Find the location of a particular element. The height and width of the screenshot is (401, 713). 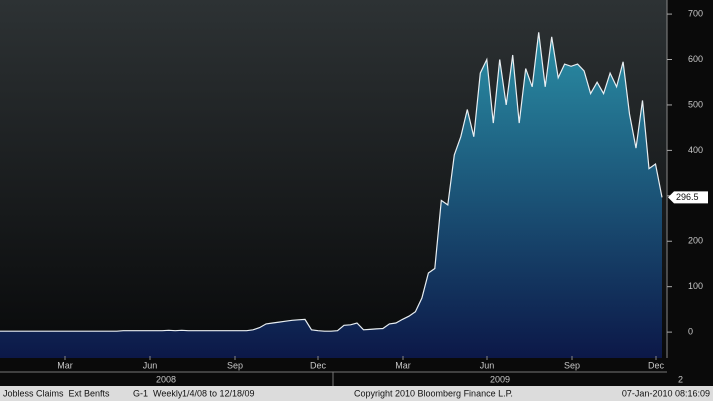

y-tick-label: 700 is located at coordinates (695, 13).